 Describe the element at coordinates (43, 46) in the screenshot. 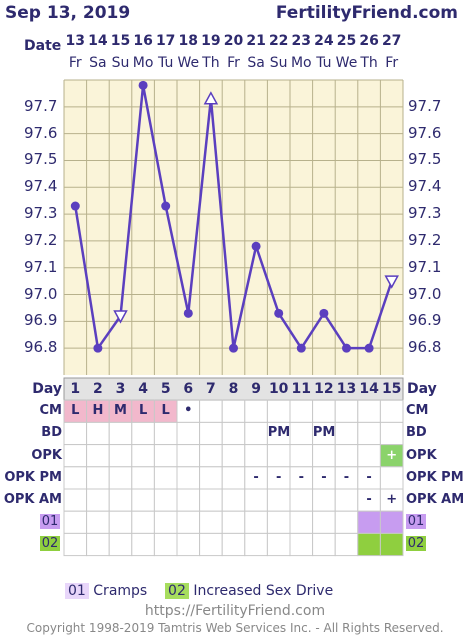

I see `date-label: Date` at that location.